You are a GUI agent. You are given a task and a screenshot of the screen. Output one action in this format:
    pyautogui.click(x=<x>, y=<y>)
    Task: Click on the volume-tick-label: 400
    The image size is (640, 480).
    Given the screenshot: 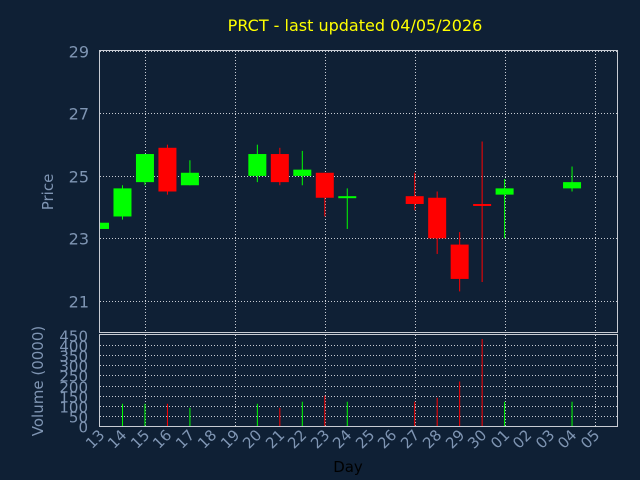 What is the action you would take?
    pyautogui.click(x=73, y=347)
    